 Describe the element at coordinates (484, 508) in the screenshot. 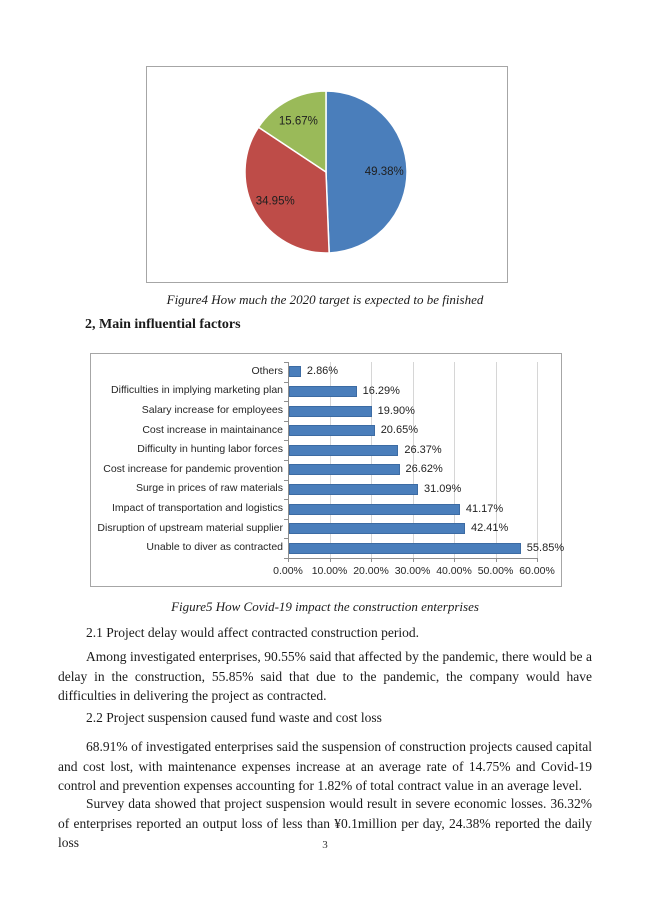

I see `bar-value-label: 41.17%` at that location.